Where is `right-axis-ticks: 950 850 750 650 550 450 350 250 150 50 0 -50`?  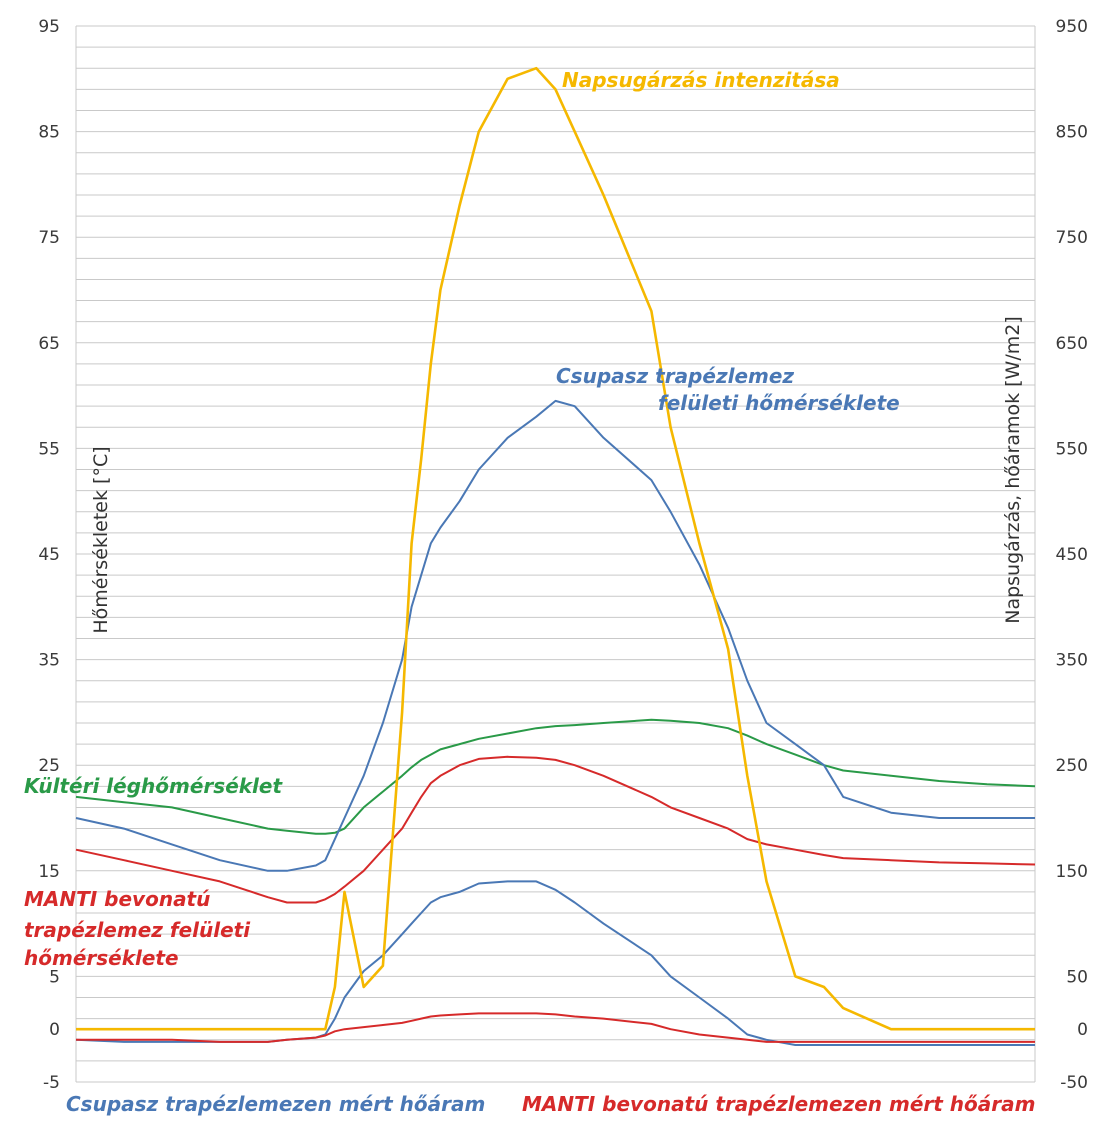 right-axis-ticks: 950 850 750 650 550 450 350 250 150 50 0 -50 is located at coordinates (1072, 555).